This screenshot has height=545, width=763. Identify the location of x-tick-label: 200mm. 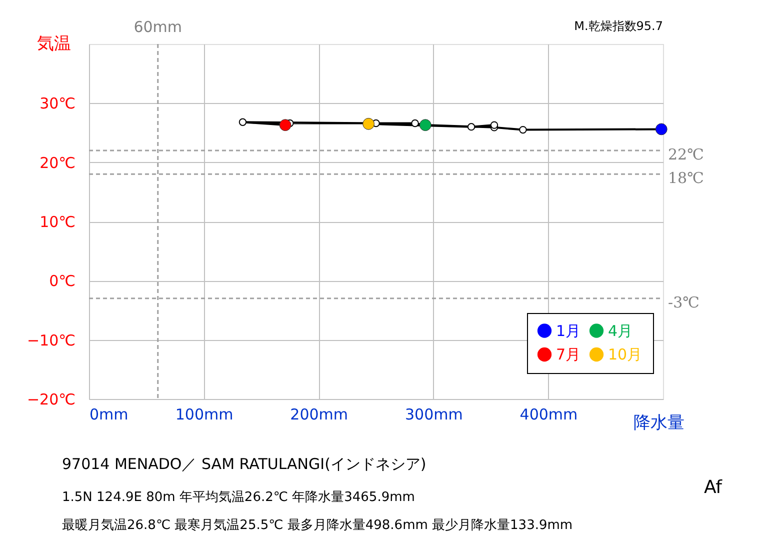
(319, 415).